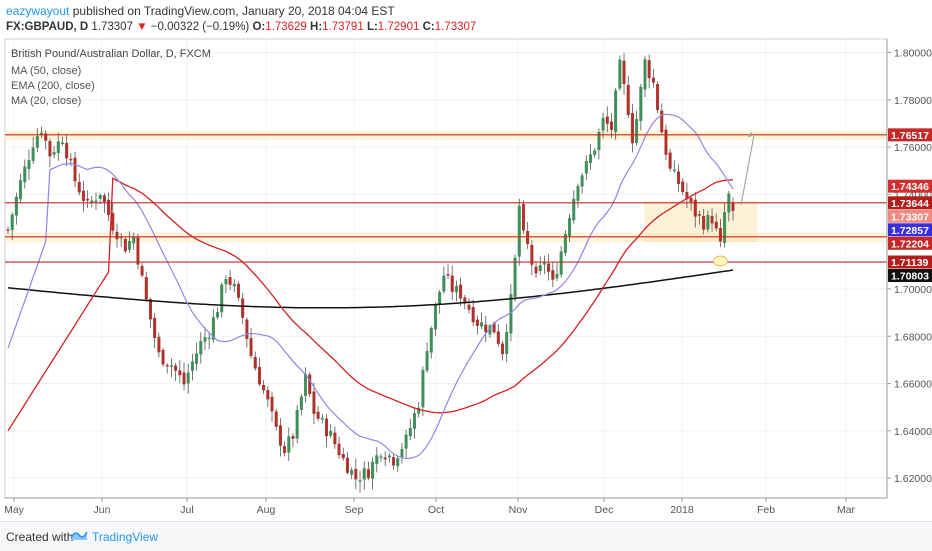 Image resolution: width=932 pixels, height=551 pixels. What do you see at coordinates (910, 263) in the screenshot?
I see `price-label-6: 1.71139` at bounding box center [910, 263].